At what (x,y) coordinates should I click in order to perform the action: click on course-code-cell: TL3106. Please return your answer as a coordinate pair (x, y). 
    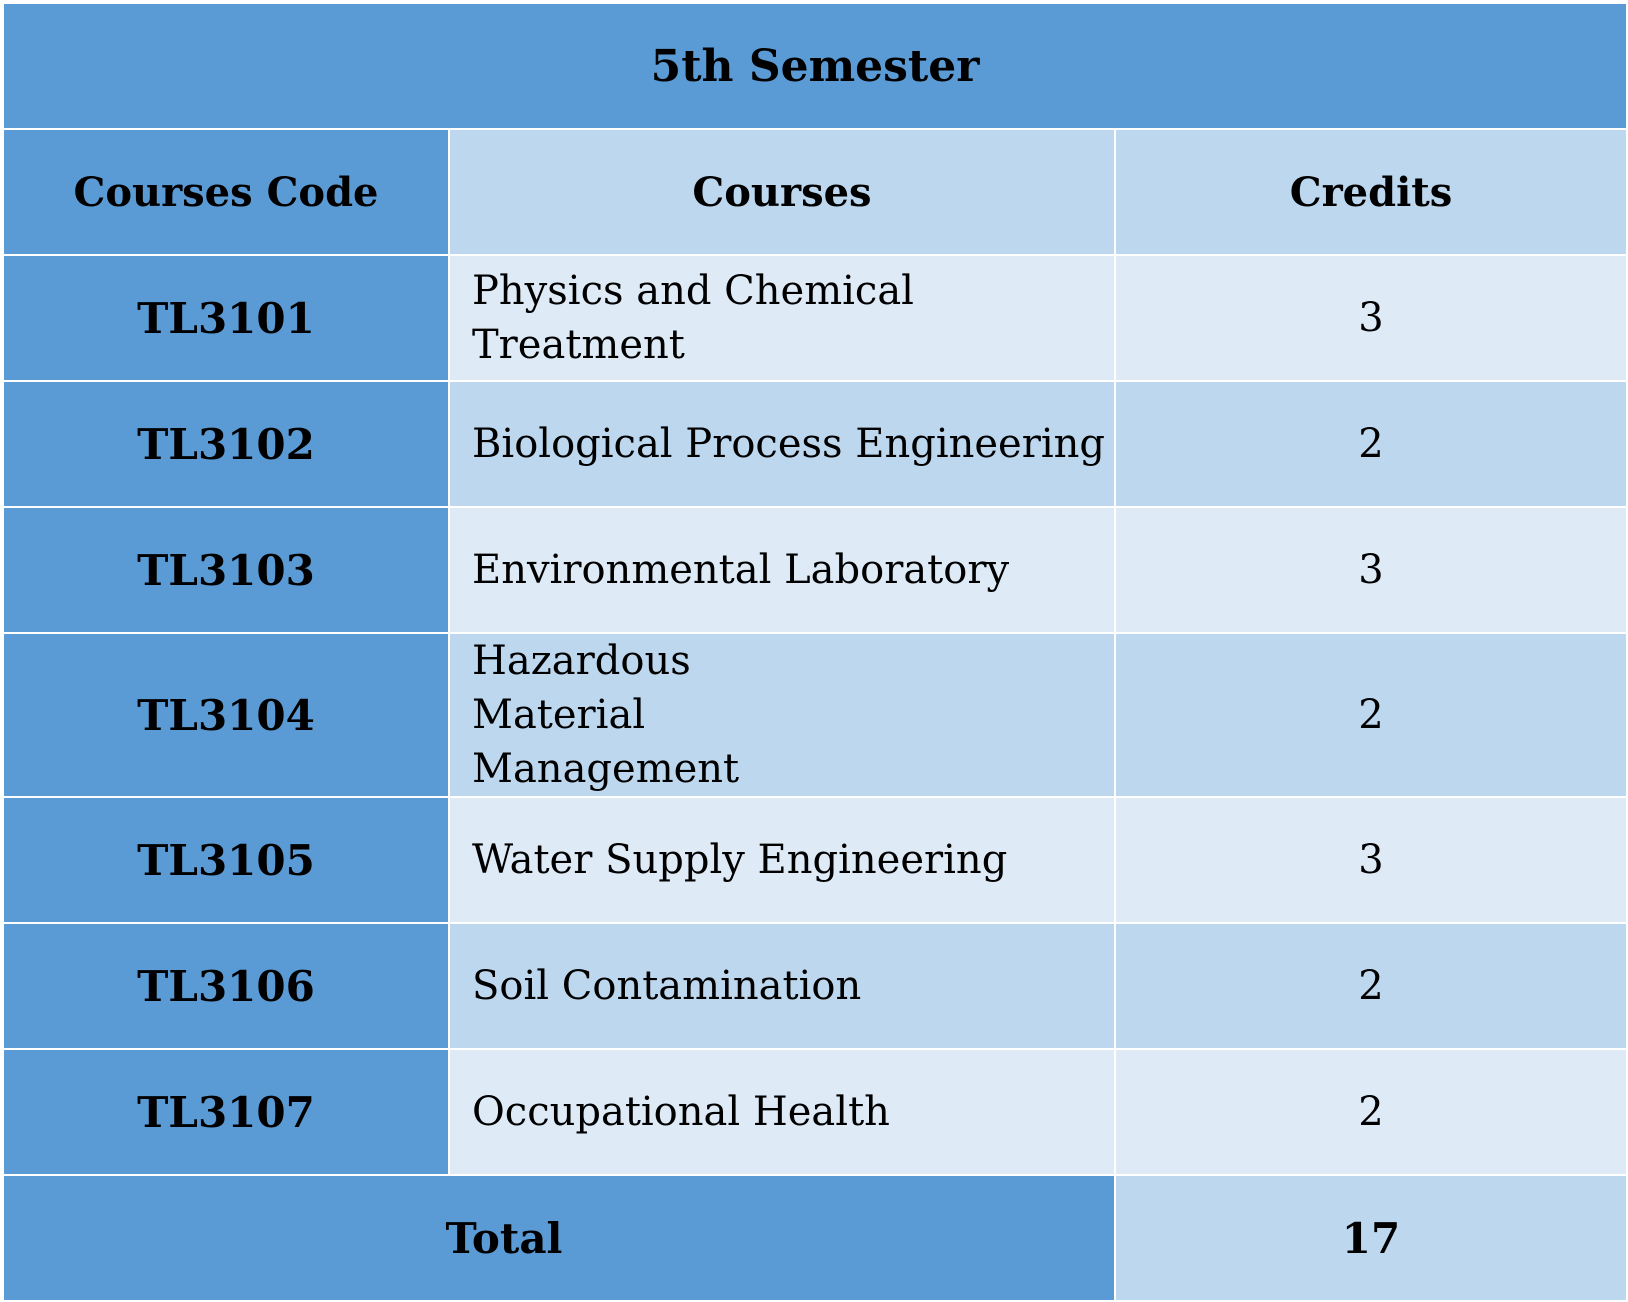
    Looking at the image, I should click on (226, 986).